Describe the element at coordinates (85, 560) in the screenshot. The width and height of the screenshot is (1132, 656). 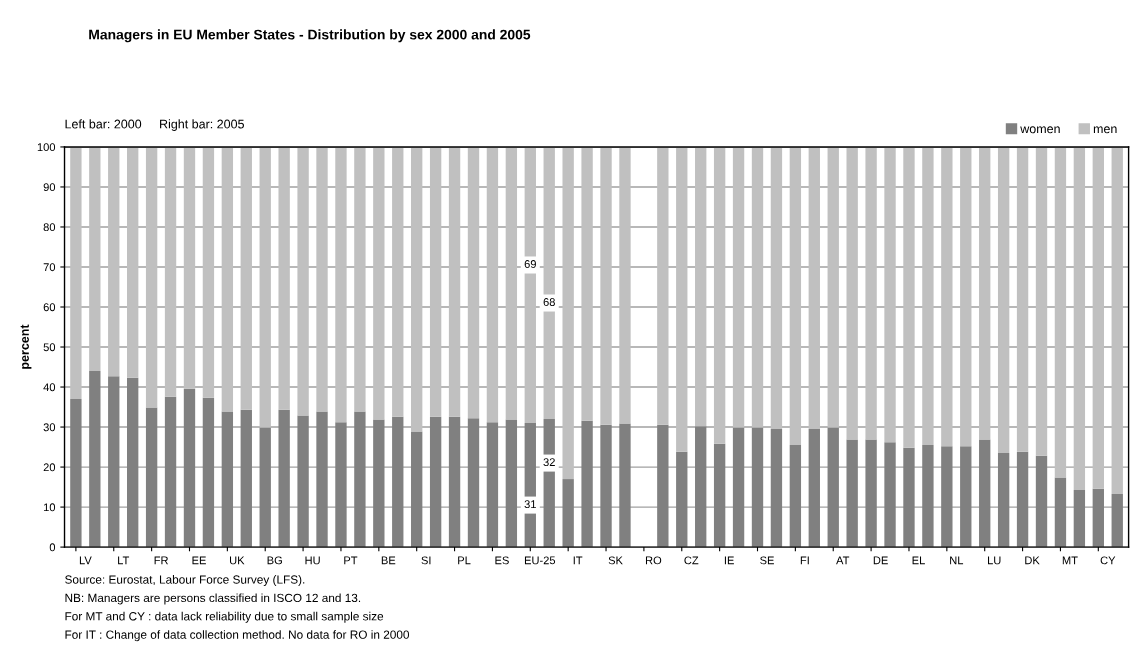
I see `x-tick-label: LV` at that location.